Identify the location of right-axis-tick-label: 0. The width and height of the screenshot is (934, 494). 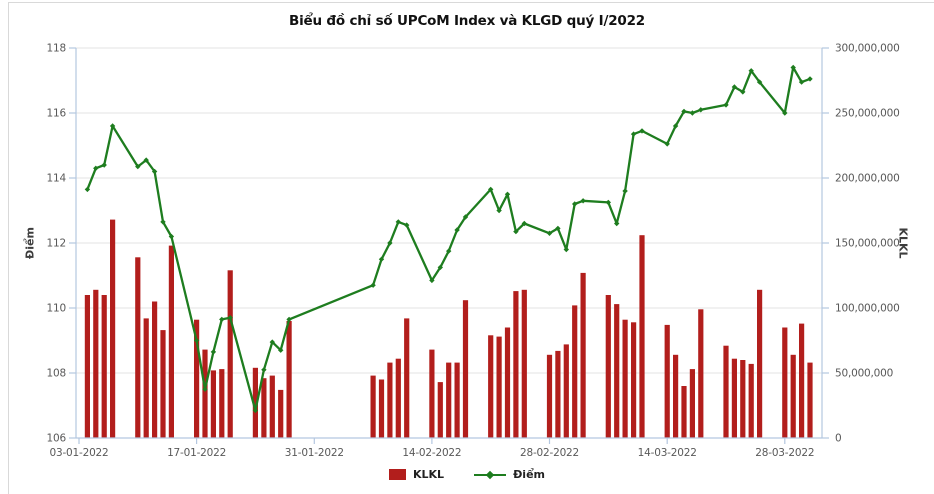
(838, 439).